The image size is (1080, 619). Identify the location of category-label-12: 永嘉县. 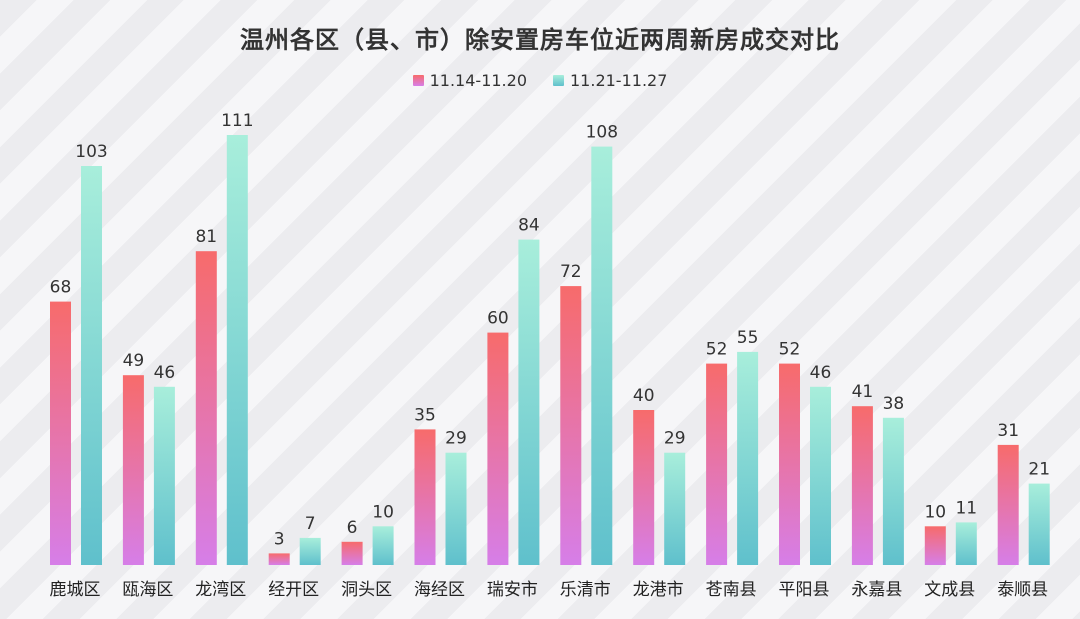
(876, 590).